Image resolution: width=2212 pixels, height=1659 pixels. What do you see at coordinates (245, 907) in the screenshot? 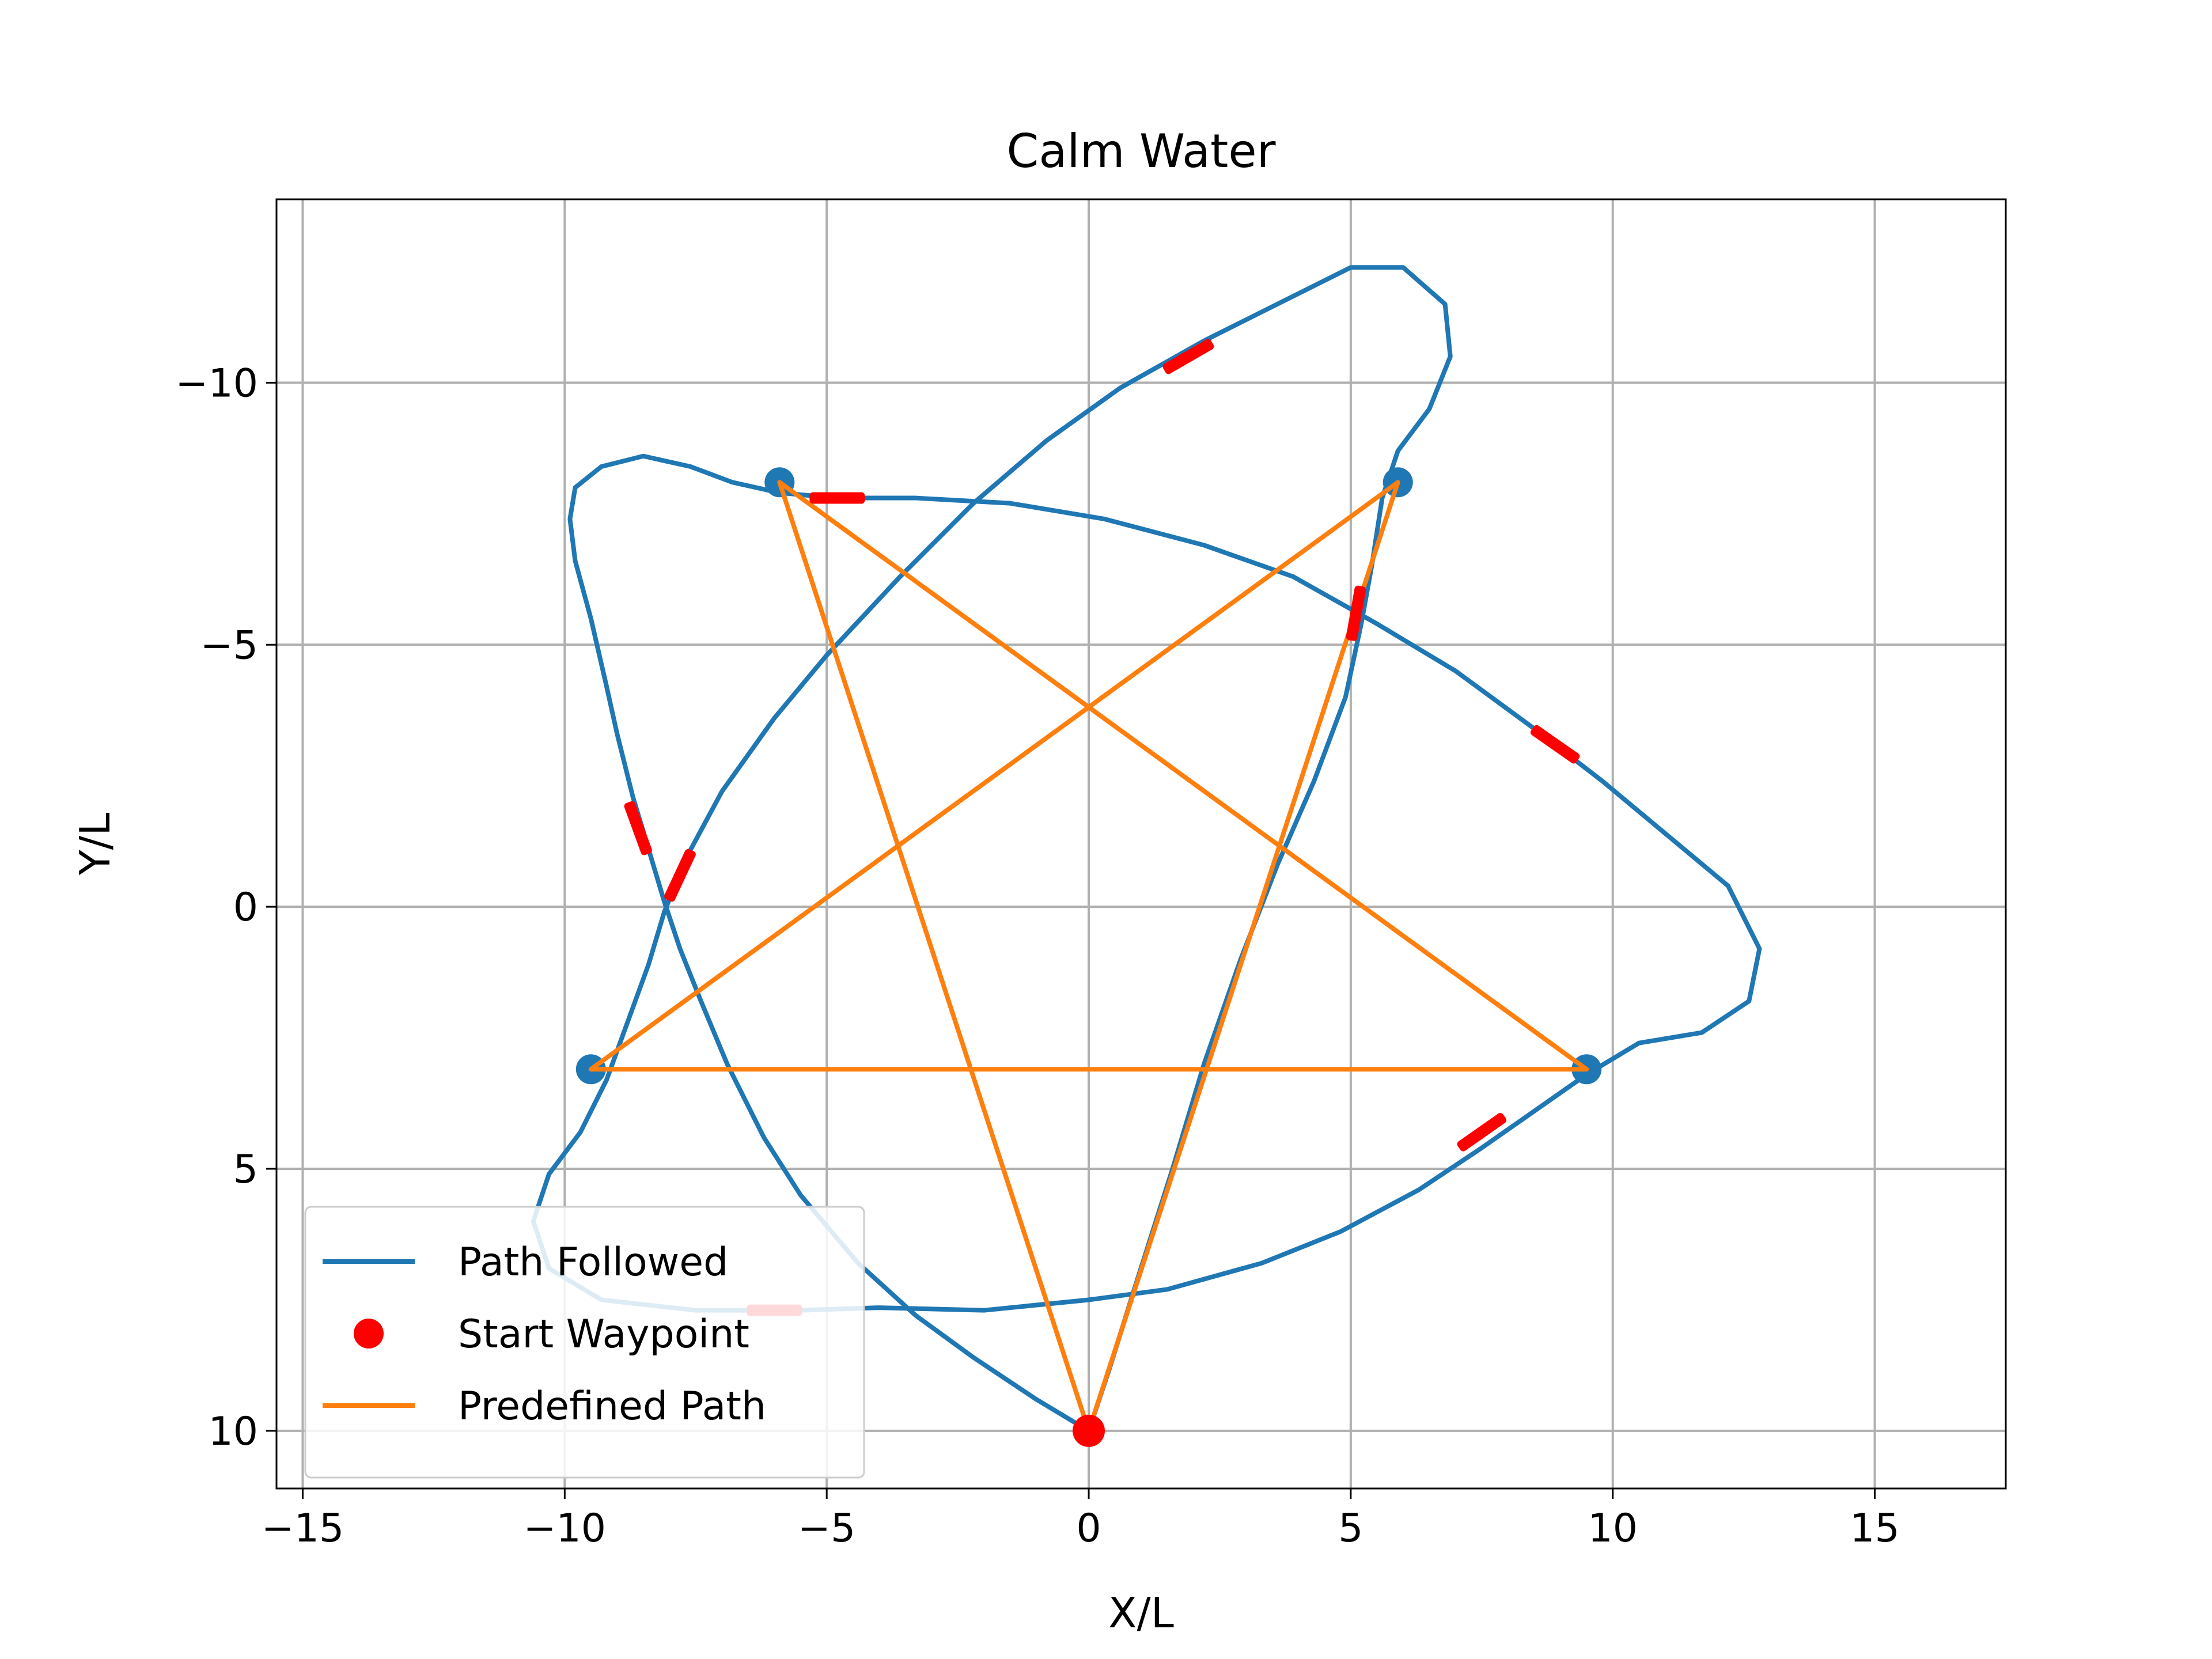
I see `y-tick-label: 0` at bounding box center [245, 907].